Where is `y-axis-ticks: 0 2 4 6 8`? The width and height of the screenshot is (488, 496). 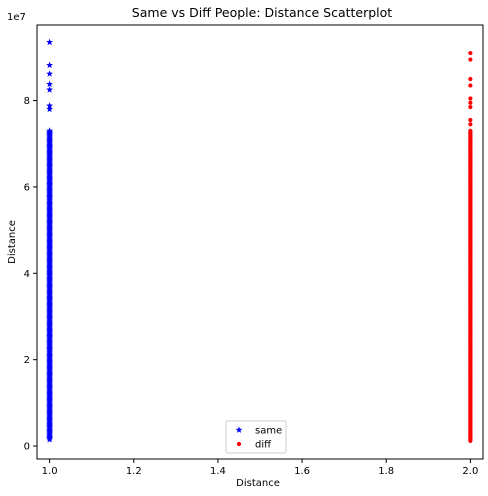
y-axis-ticks: 0 2 4 6 8 is located at coordinates (30, 274).